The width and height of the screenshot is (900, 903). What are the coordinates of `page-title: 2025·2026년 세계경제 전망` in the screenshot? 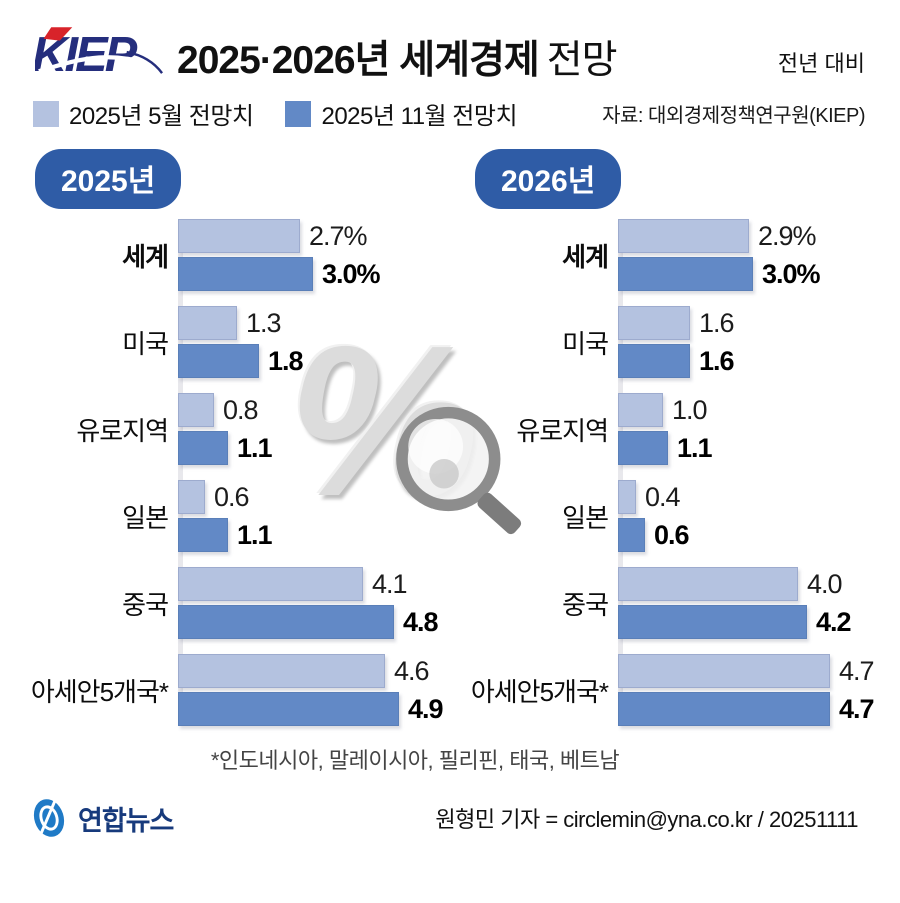 It's located at (397, 61).